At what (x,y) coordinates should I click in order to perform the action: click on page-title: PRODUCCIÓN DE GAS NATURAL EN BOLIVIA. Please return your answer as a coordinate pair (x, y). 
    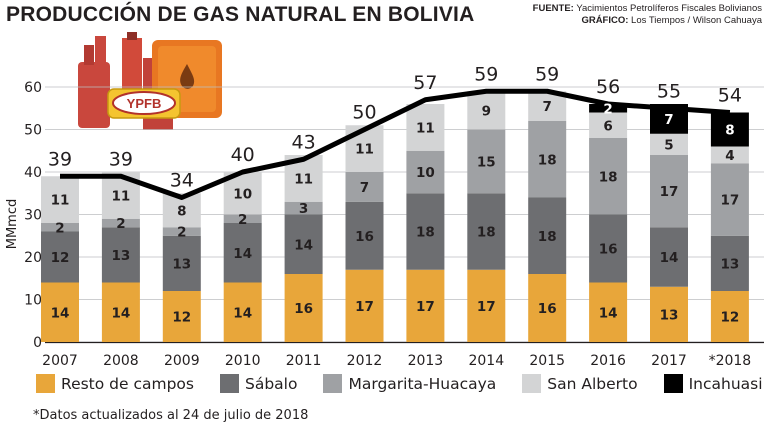
    Looking at the image, I should click on (240, 14).